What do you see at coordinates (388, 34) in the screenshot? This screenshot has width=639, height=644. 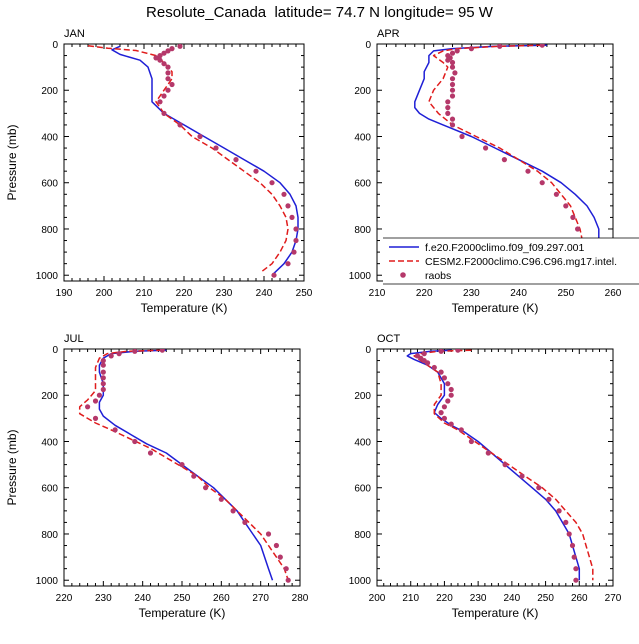 I see `panel-title: APR` at bounding box center [388, 34].